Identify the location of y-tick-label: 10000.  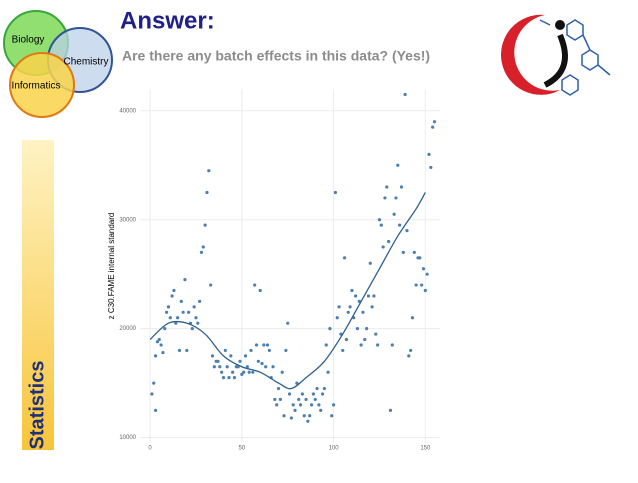
(127, 438).